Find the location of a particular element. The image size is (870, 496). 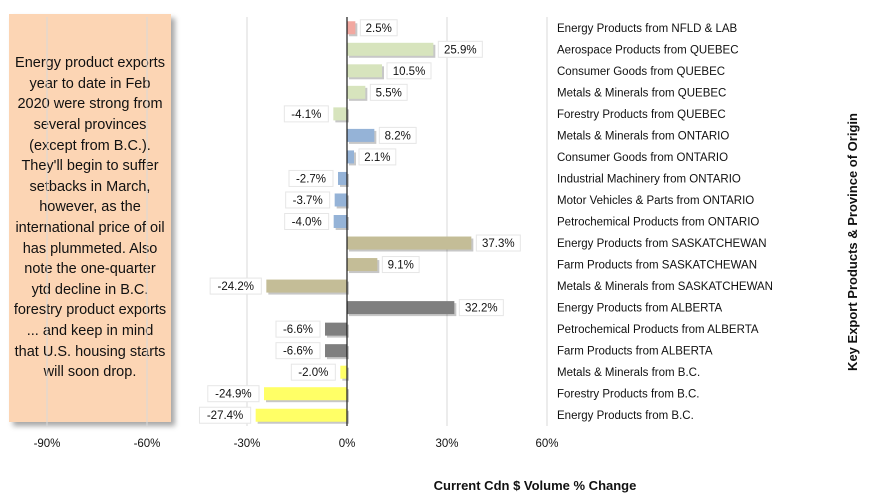

category-label: Metals & Minerals from ONTARIO is located at coordinates (643, 136).